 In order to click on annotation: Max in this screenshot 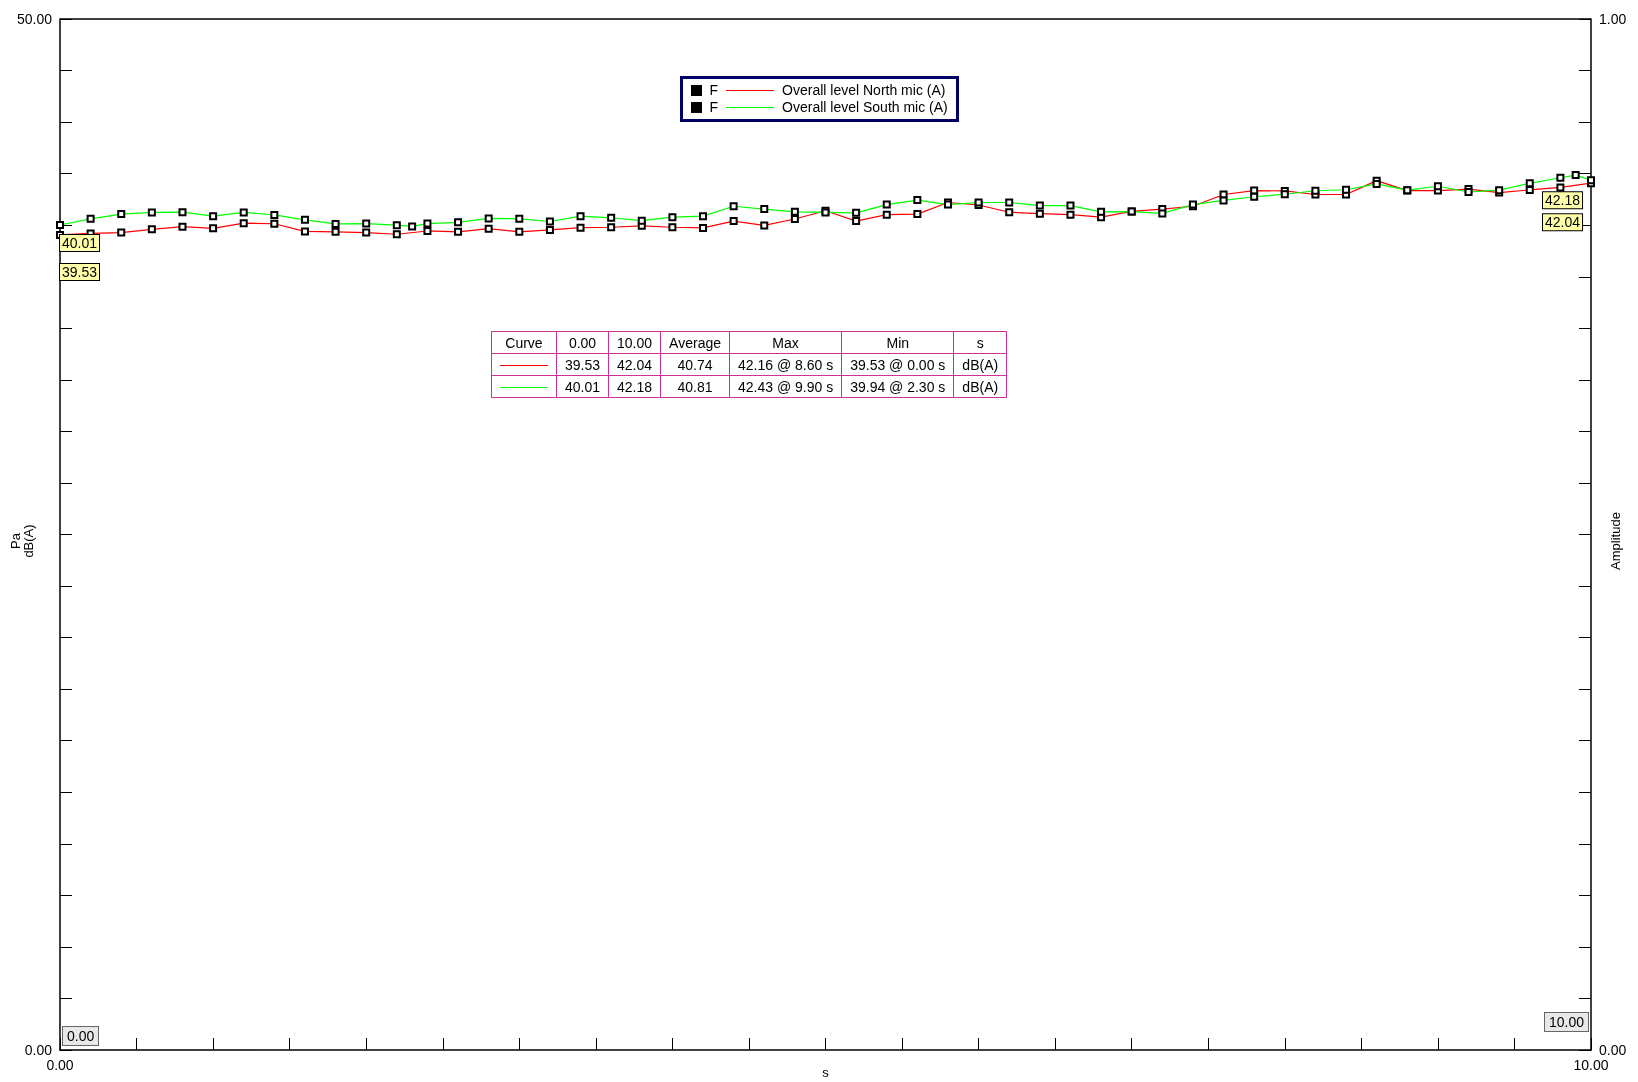, I will do `click(785, 342)`.